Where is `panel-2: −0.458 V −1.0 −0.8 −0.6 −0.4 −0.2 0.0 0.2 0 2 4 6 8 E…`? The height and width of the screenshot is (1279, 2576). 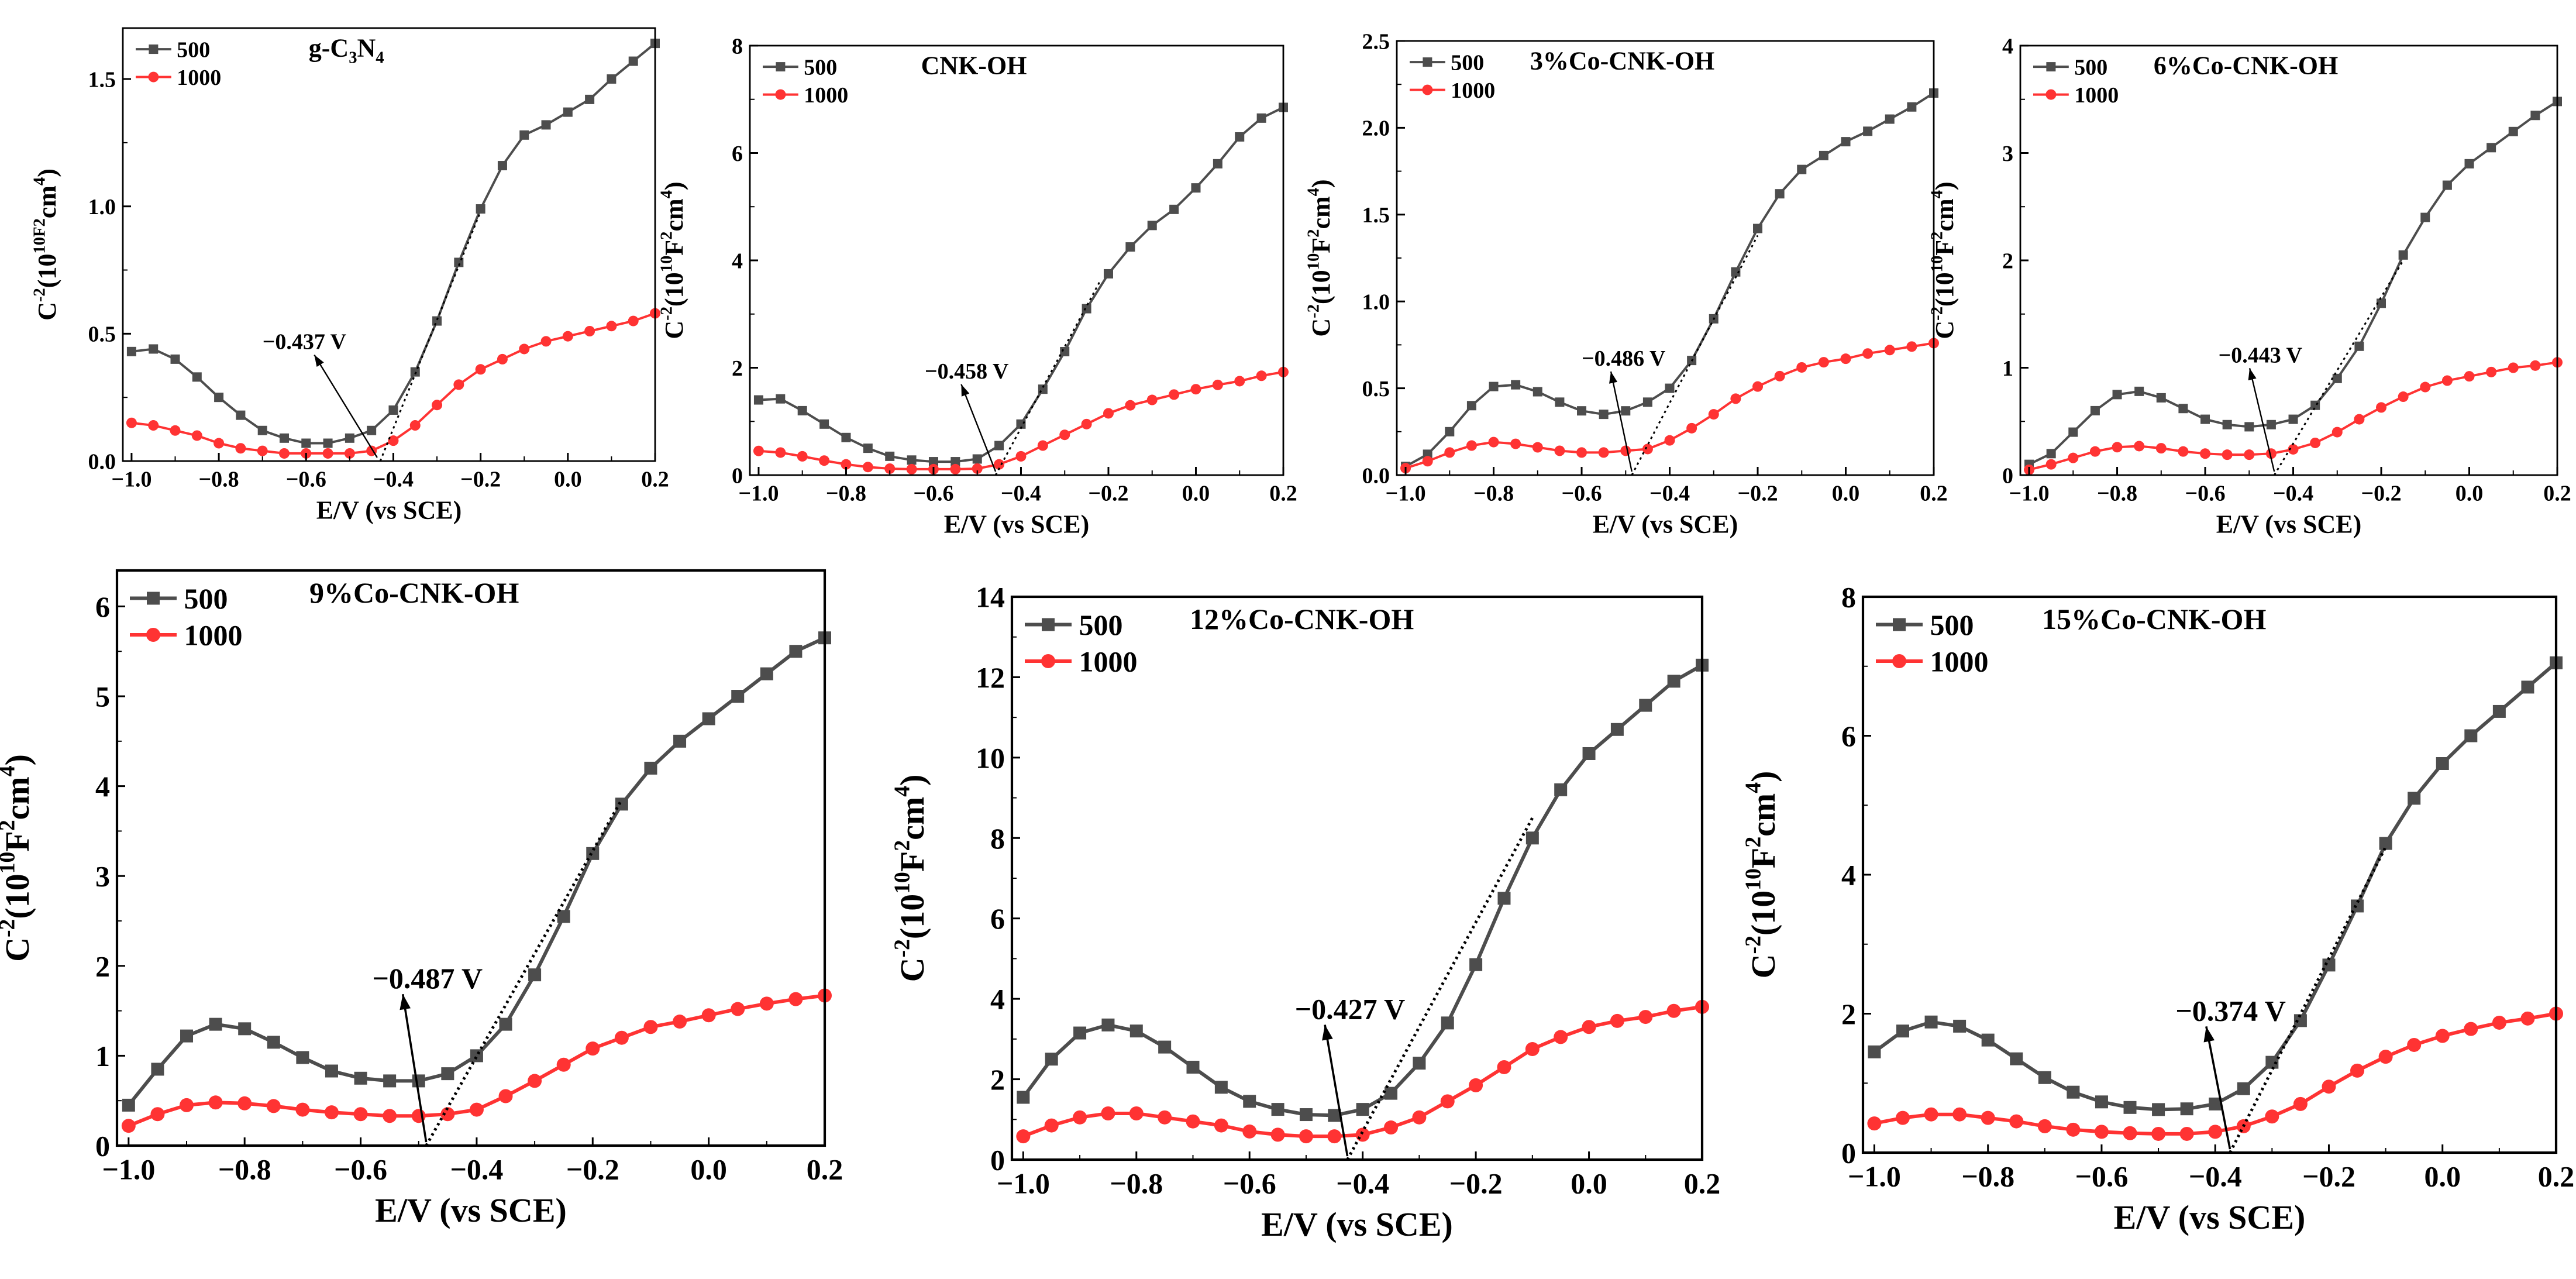 panel-2: −0.458 V −1.0 −0.8 −0.6 −0.4 −0.2 0.0 0.2 0 2 4 6 8 E… is located at coordinates (977, 286).